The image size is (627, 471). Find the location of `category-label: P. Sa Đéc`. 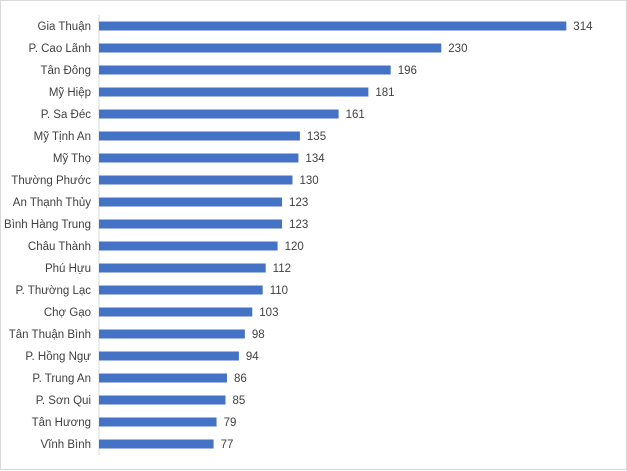

category-label: P. Sa Đéc is located at coordinates (66, 115).